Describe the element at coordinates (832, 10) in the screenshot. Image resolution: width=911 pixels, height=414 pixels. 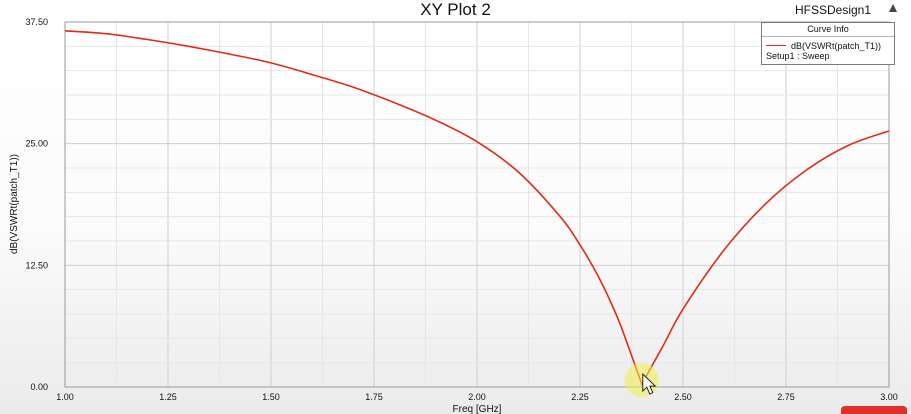
I see `design-name: HFSSDesign1` at that location.